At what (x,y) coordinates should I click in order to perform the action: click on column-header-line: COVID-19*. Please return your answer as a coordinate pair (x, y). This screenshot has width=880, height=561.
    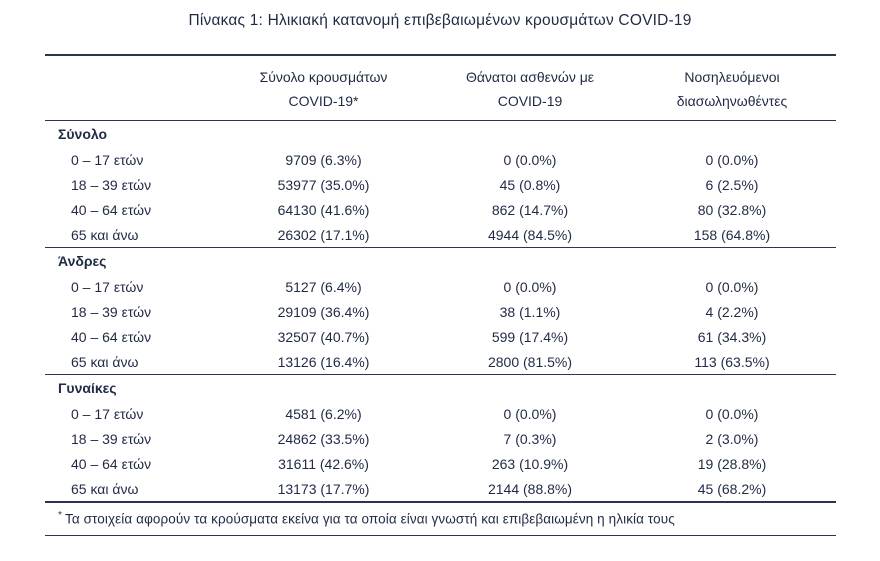
    Looking at the image, I should click on (323, 101).